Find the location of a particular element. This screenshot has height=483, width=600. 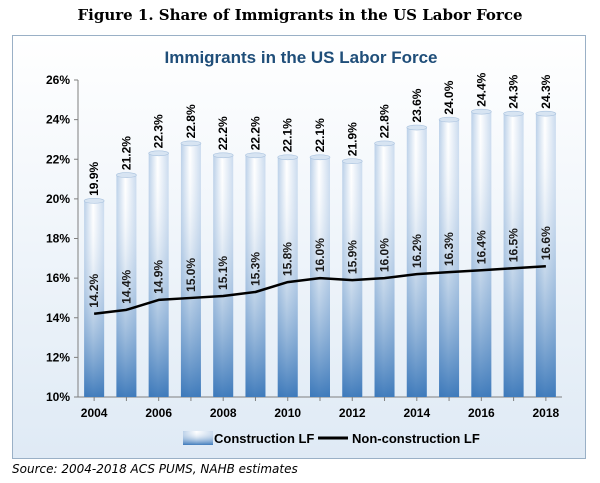

line-data-label: 14.4% is located at coordinates (126, 286).